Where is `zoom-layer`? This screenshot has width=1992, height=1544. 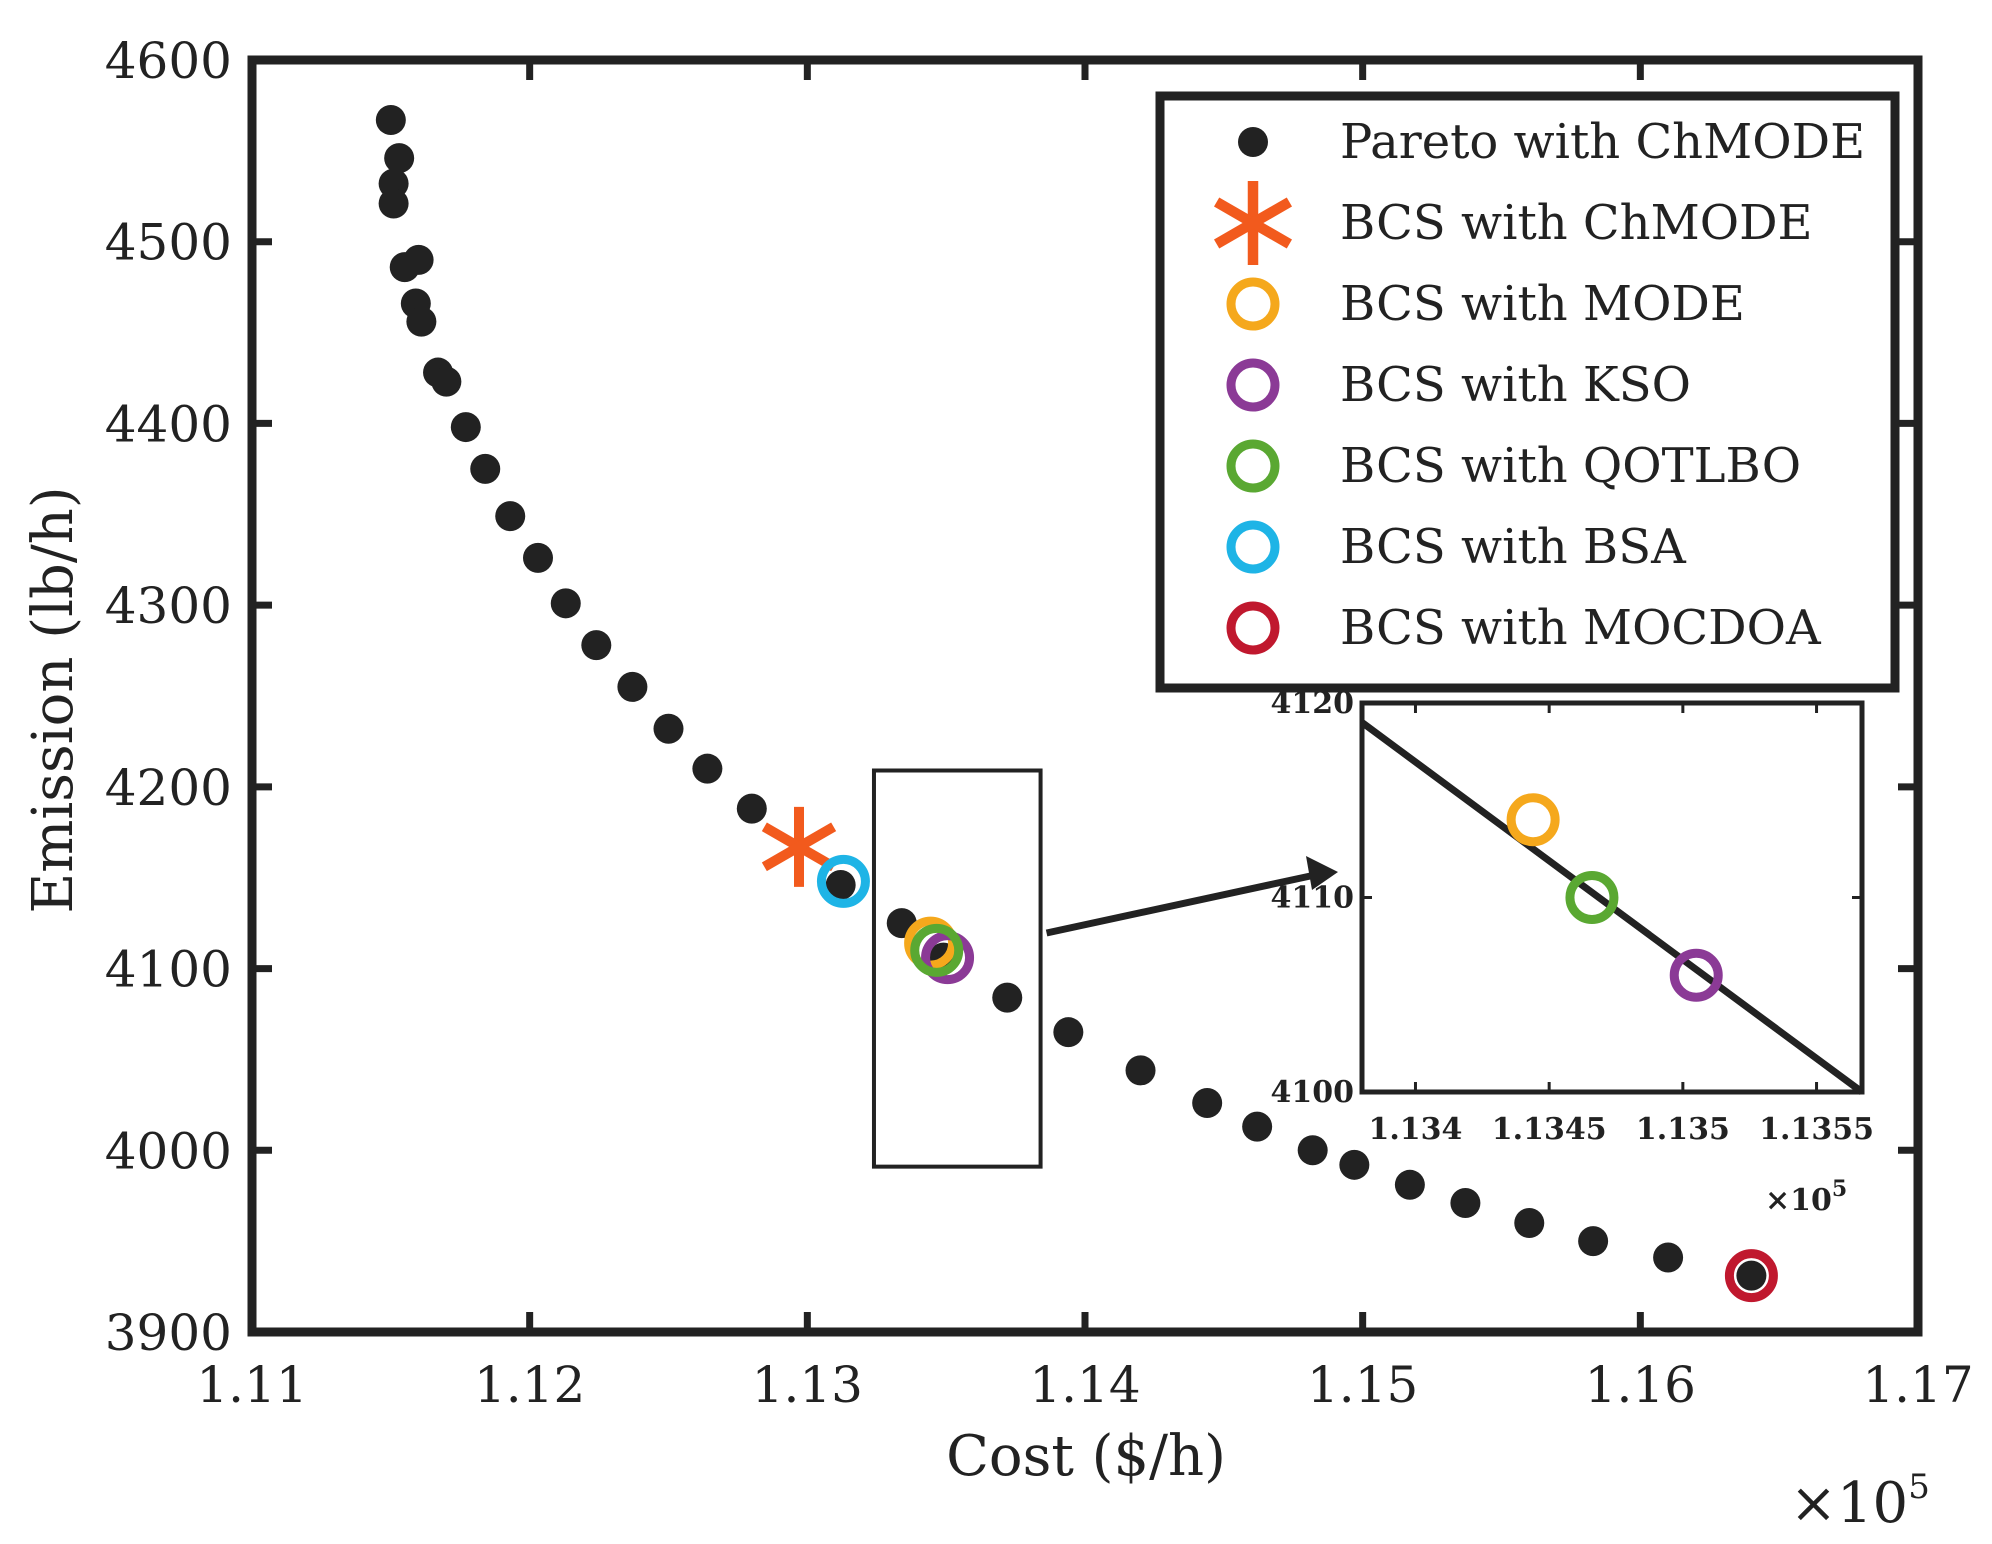 zoom-layer is located at coordinates (1104, 968).